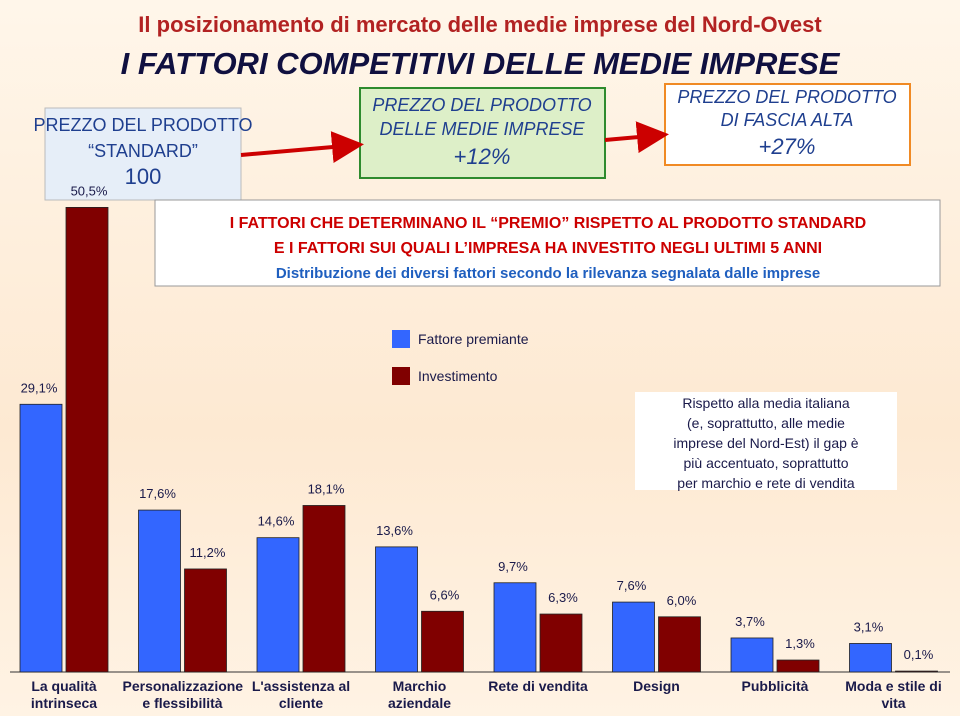  Describe the element at coordinates (919, 654) in the screenshot. I see `value-label: 0,1%` at that location.